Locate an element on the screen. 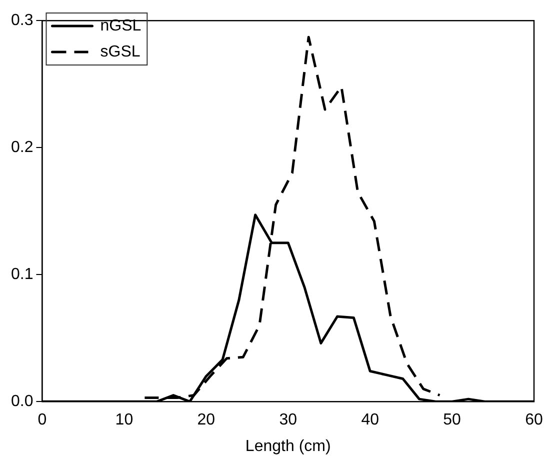  legend-label: sGSL is located at coordinates (120, 51).